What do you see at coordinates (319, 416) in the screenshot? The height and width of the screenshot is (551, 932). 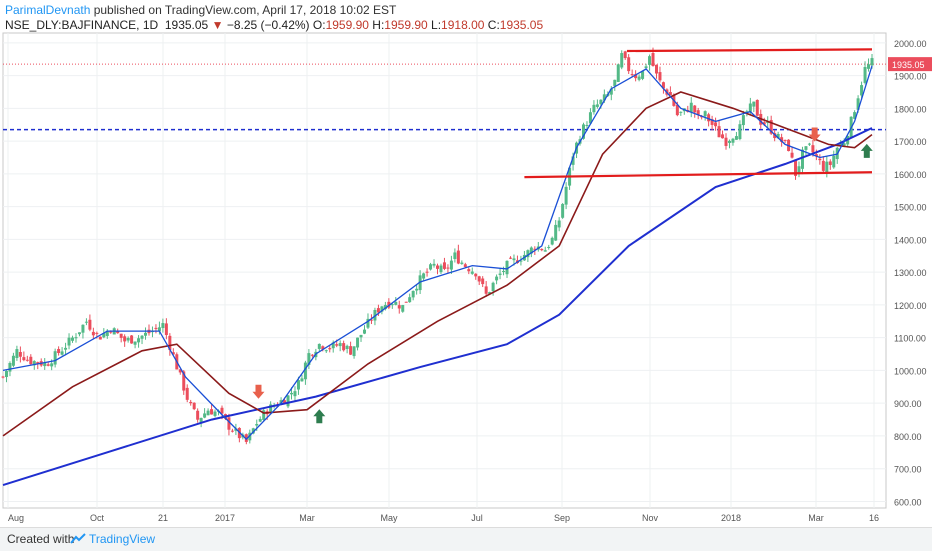 I see `arrow-up-marker` at bounding box center [319, 416].